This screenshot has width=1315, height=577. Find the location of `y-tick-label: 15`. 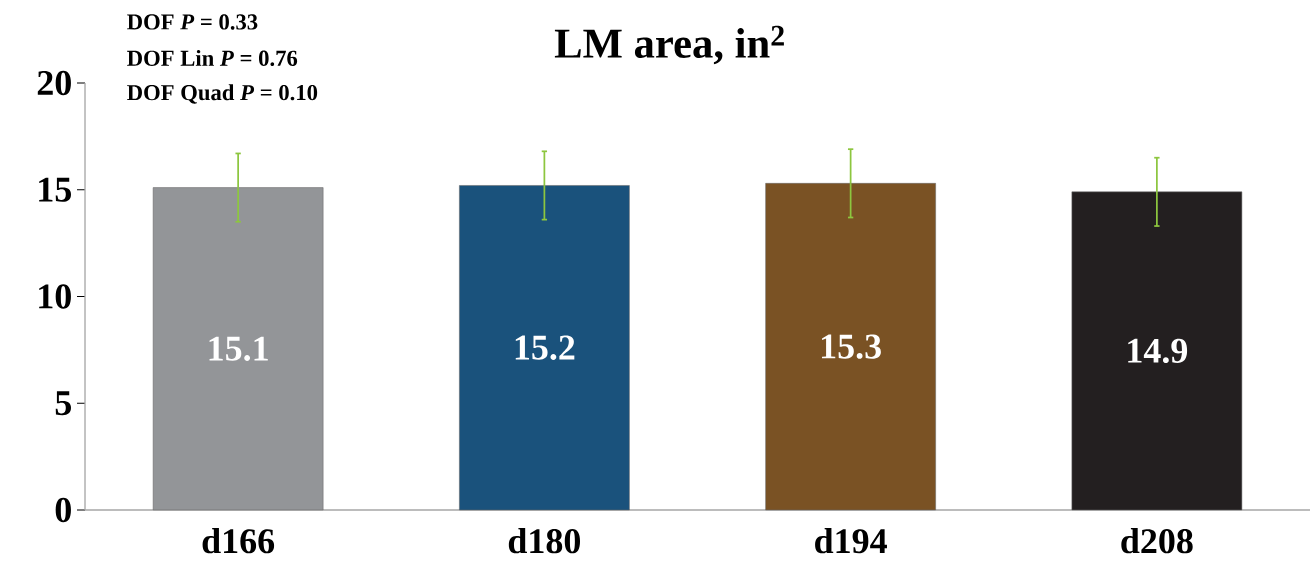

y-tick-label: 15 is located at coordinates (55, 189).